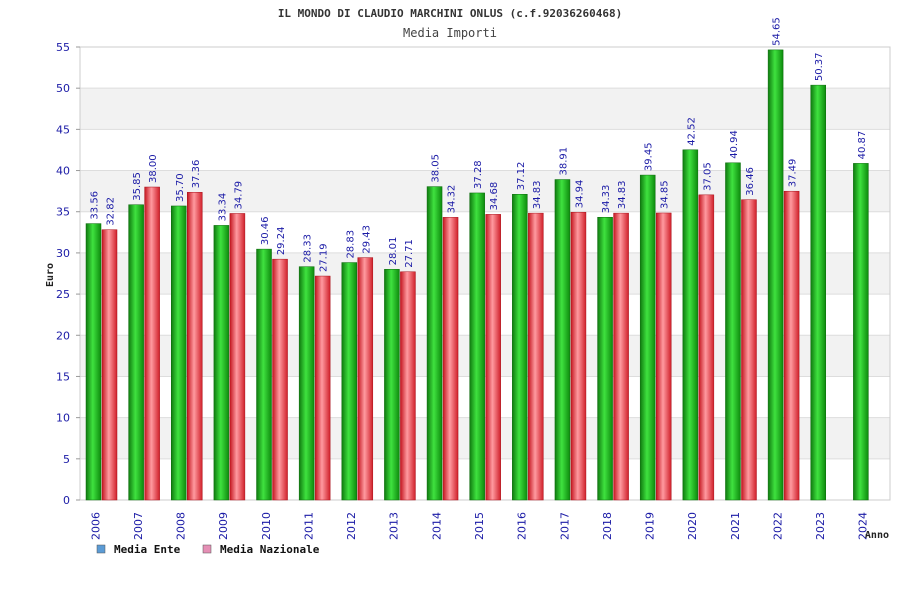 Image resolution: width=900 pixels, height=600 pixels. I want to click on x-tick-label: 2012, so click(351, 526).